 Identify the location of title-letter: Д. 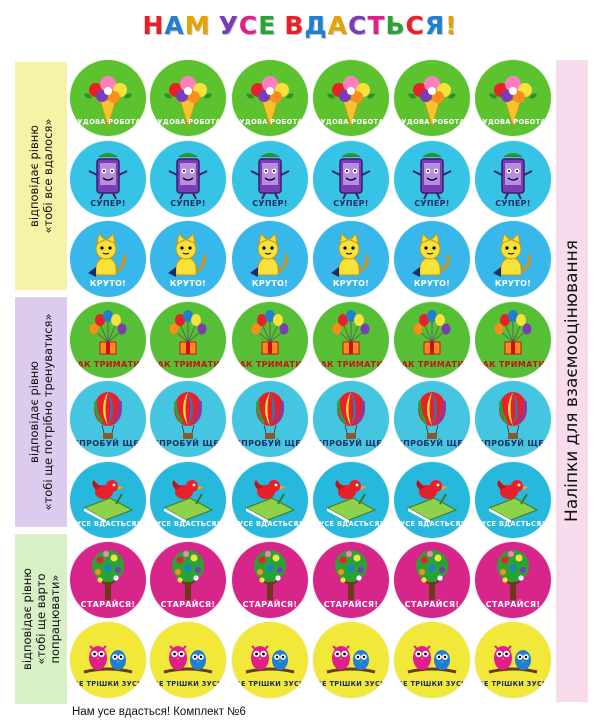
(316, 25).